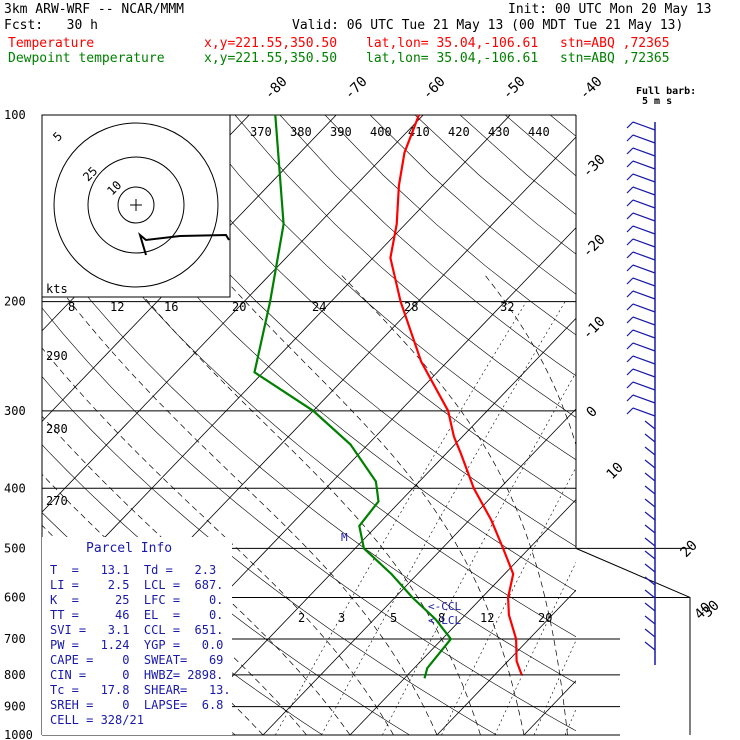 The width and height of the screenshot is (740, 740). Describe the element at coordinates (499, 132) in the screenshot. I see `theta-label: 430` at that location.